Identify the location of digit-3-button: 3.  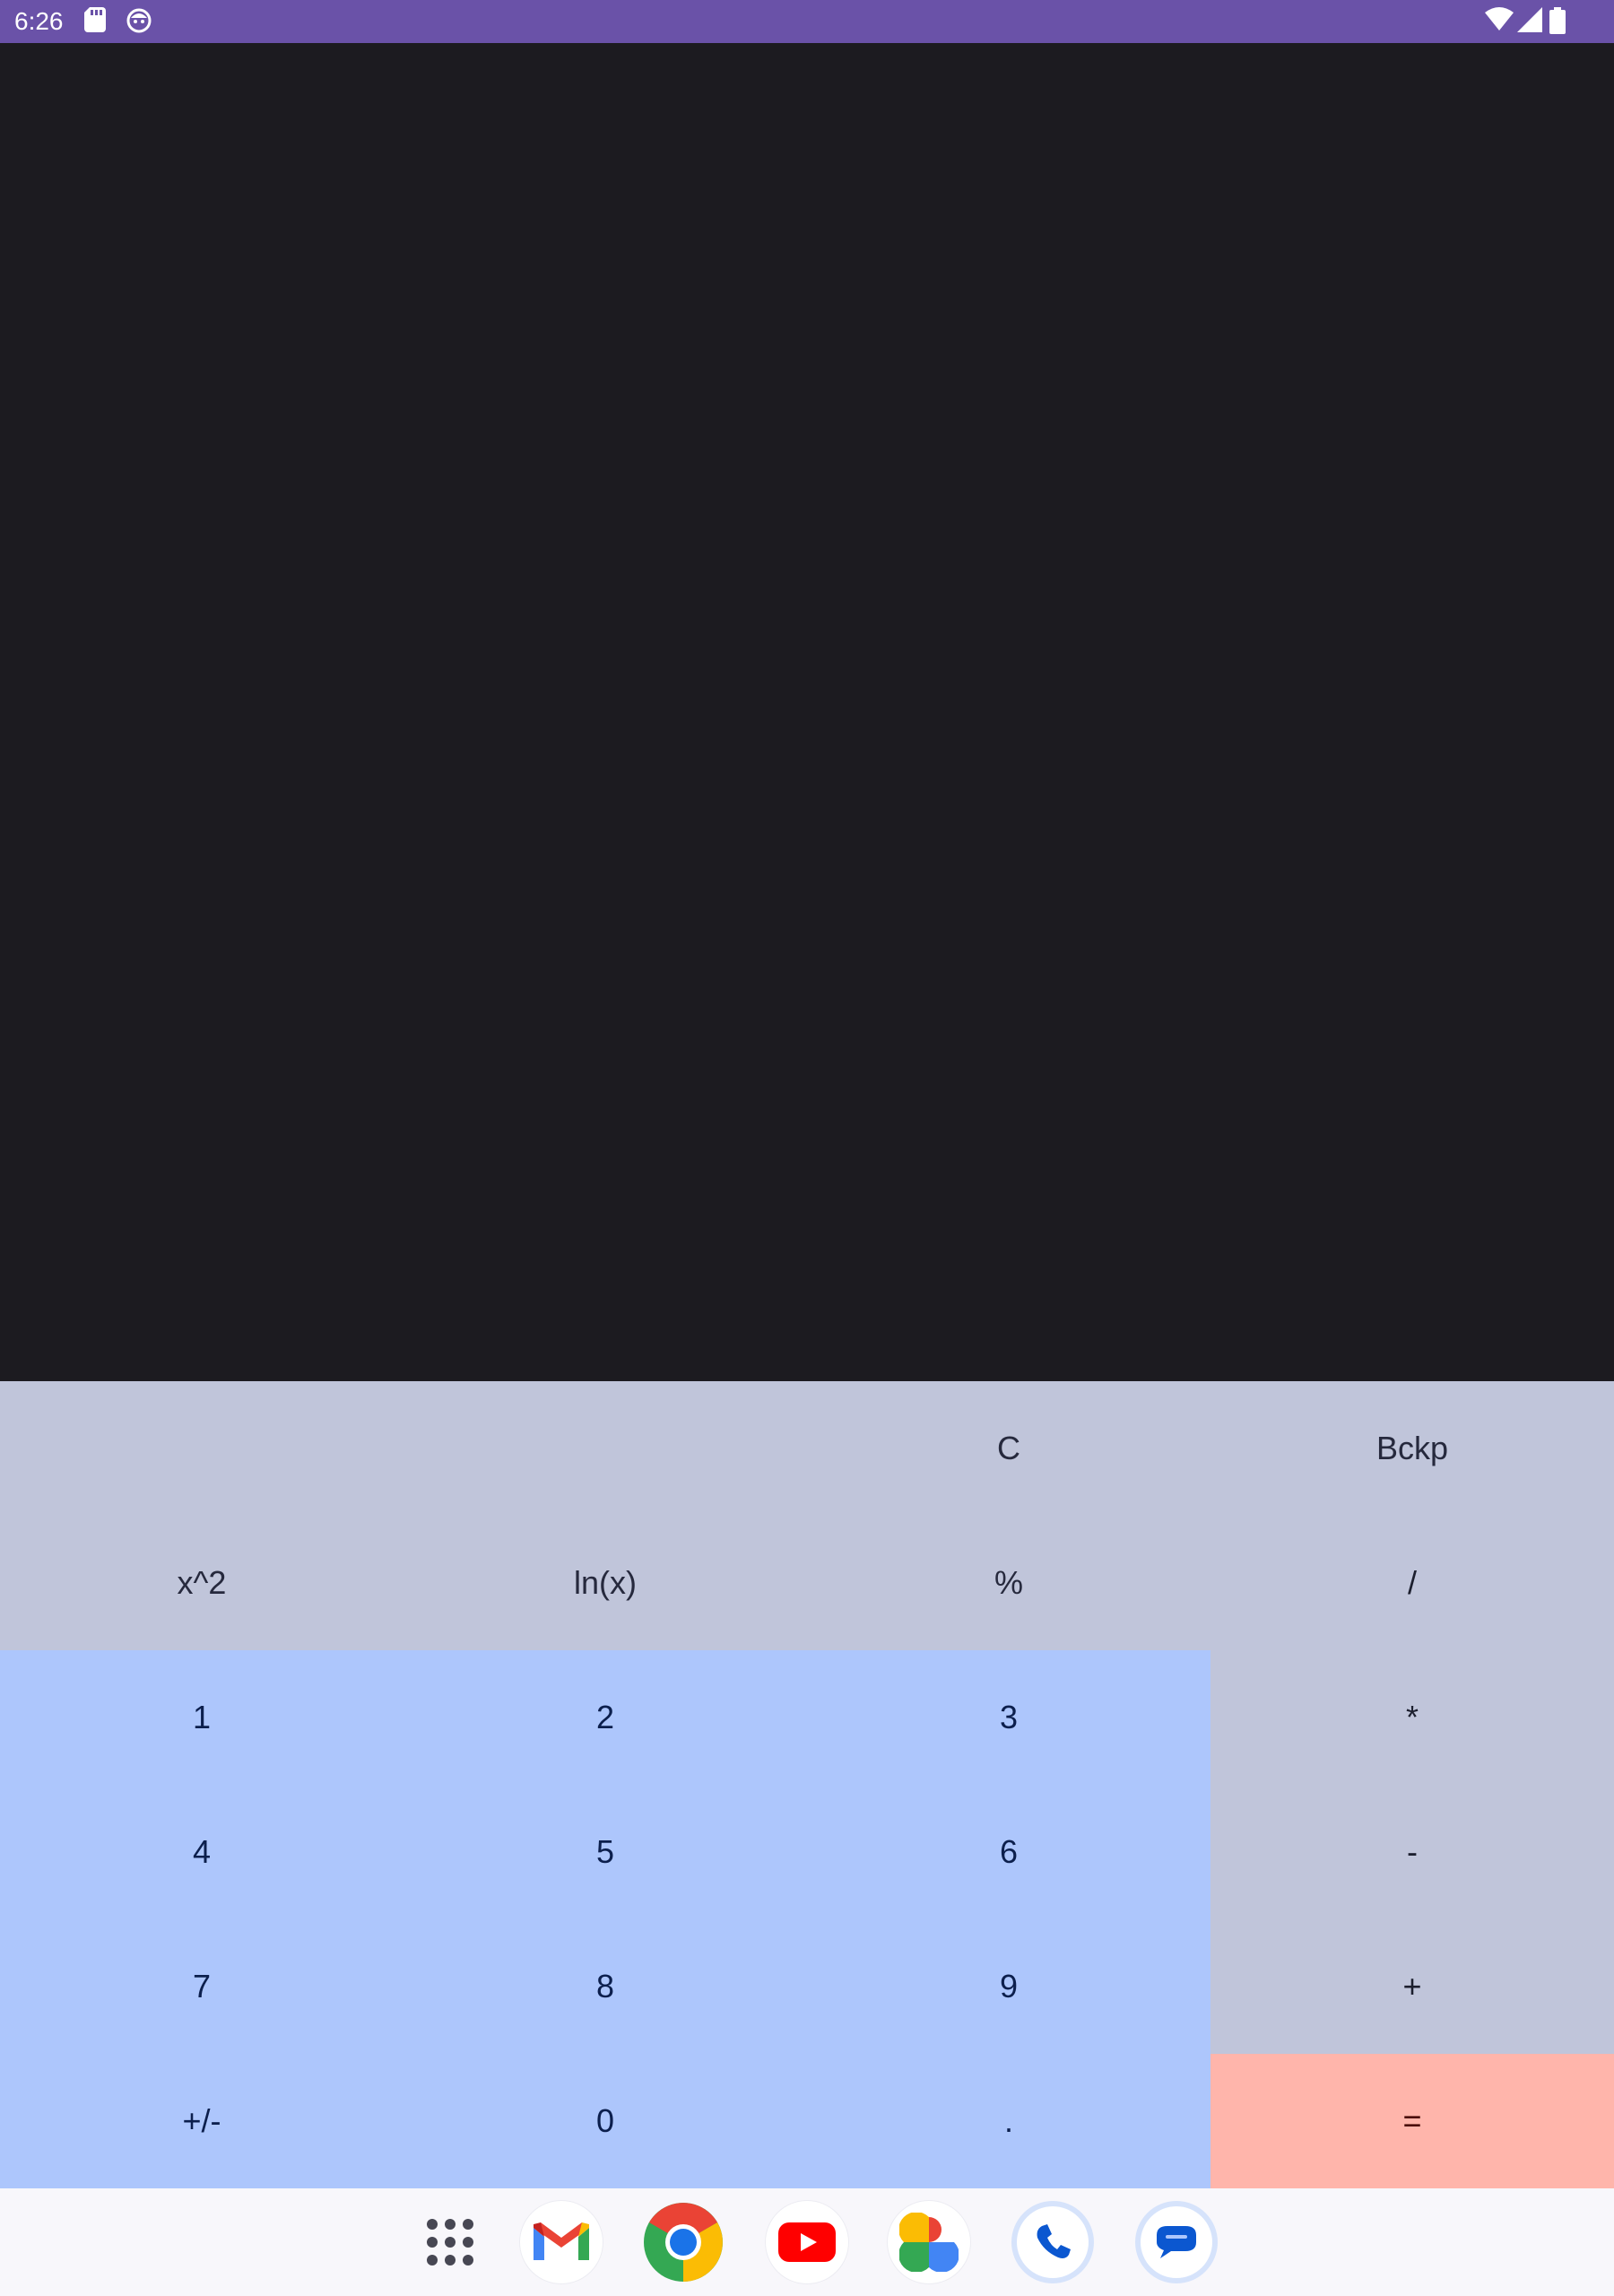
(1009, 1717).